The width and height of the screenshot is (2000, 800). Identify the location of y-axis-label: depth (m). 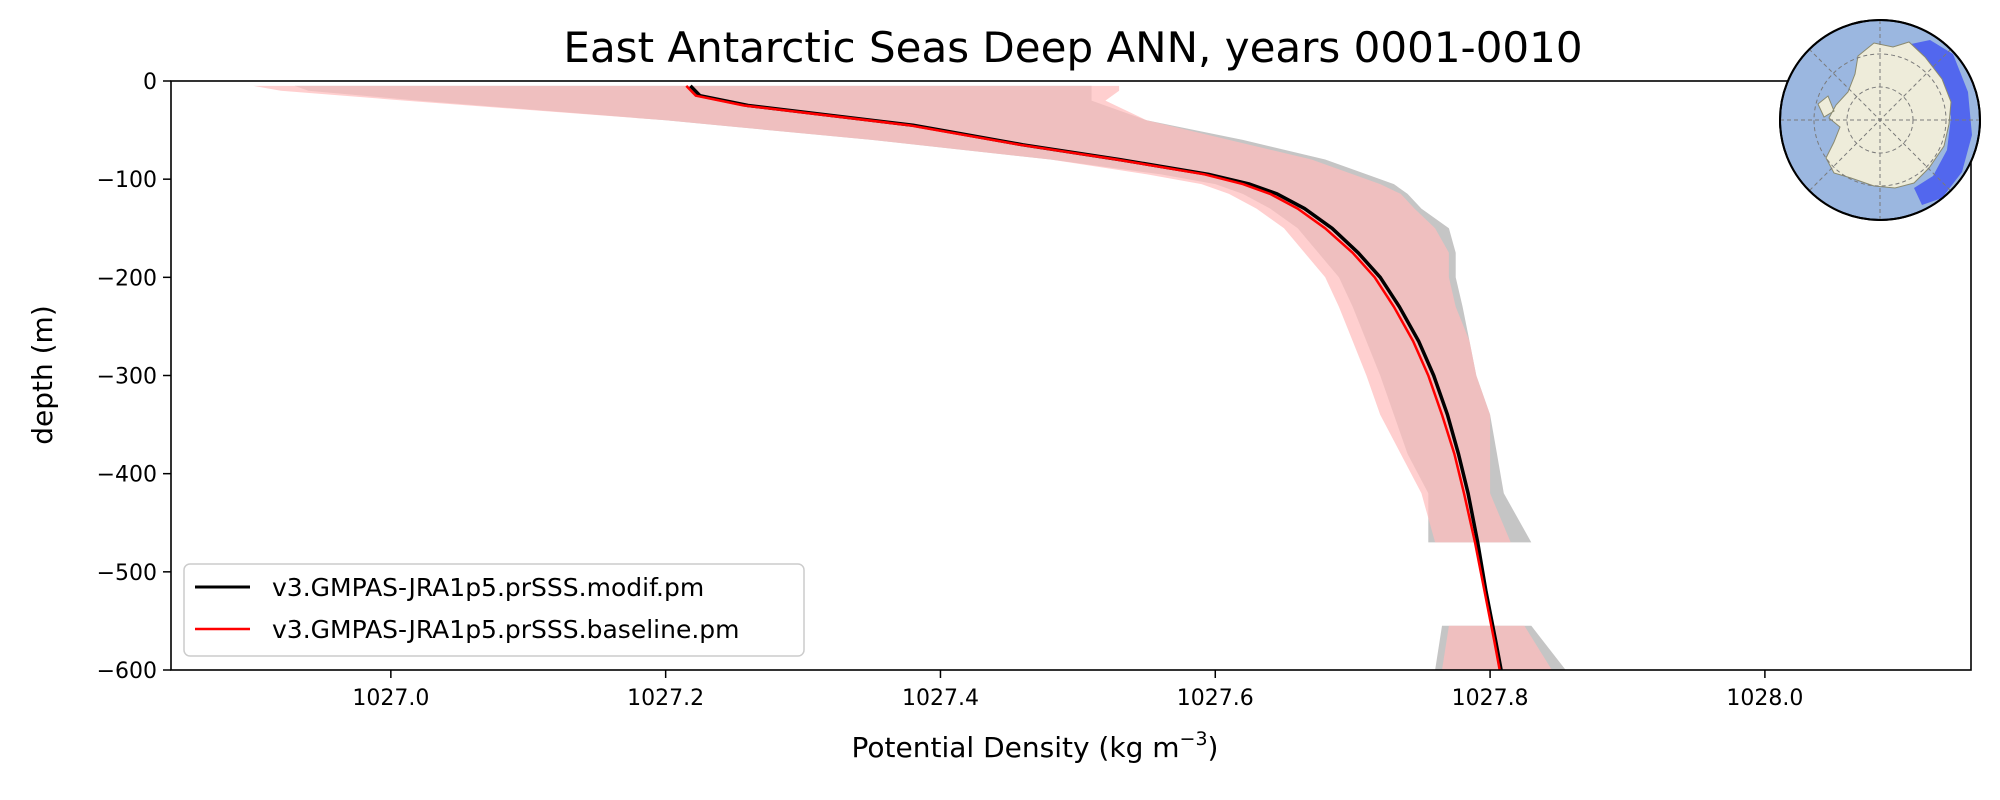
(42, 375).